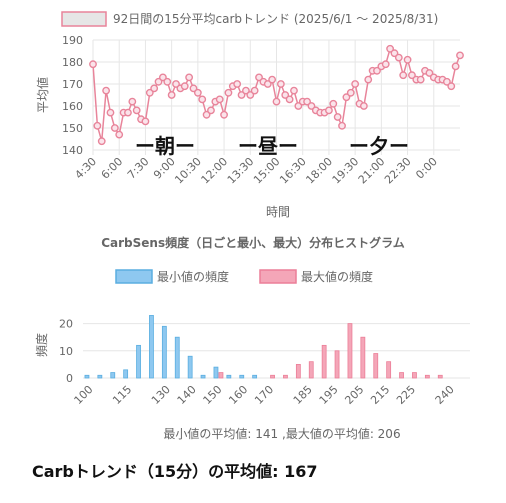 This screenshot has height=503, width=506. Describe the element at coordinates (134, 276) in the screenshot. I see `hist-legend-min-swatch` at that location.